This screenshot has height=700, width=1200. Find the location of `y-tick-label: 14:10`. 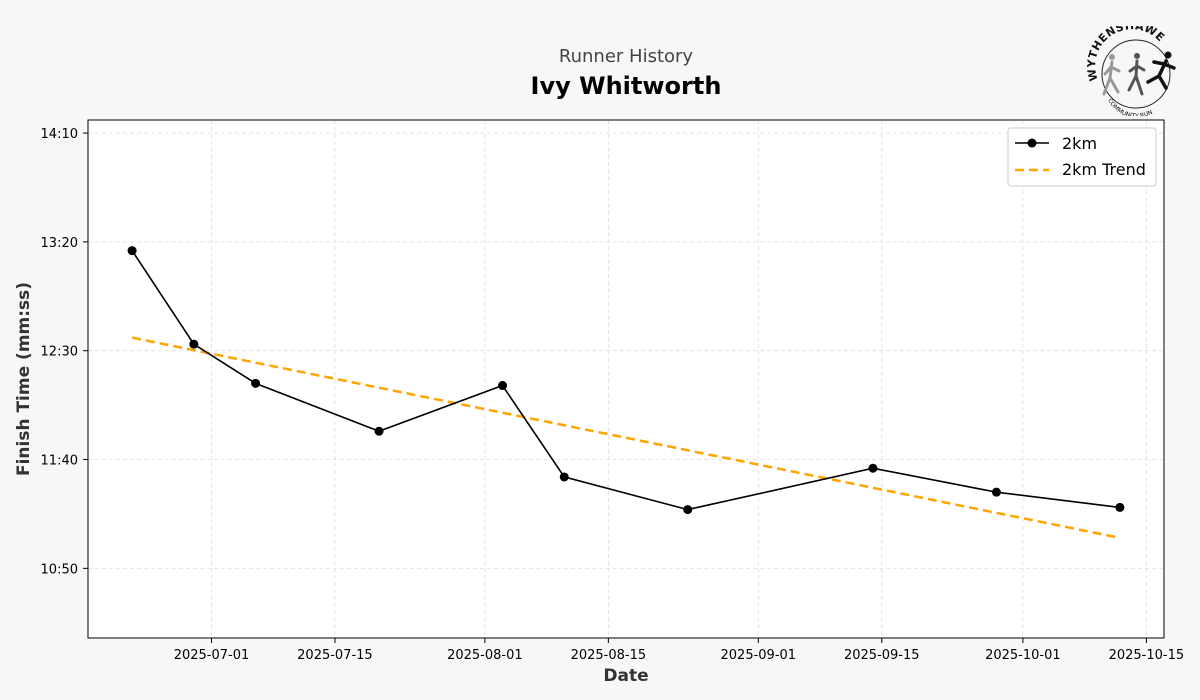

y-tick-label: 14:10 is located at coordinates (59, 134).